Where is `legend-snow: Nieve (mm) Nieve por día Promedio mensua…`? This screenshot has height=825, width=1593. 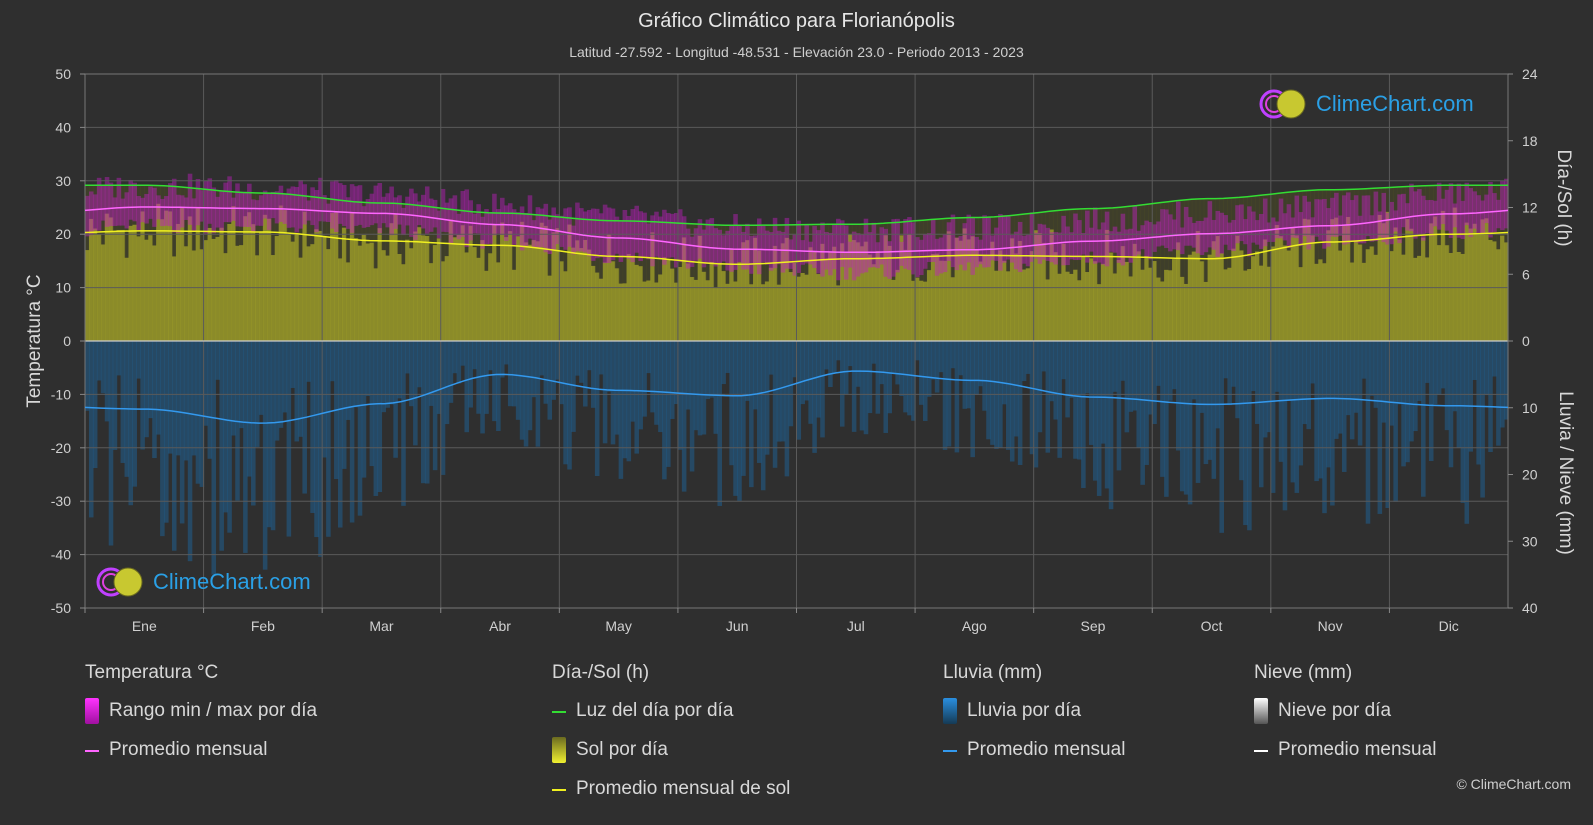 legend-snow: Nieve (mm) Nieve por día Promedio mensua… is located at coordinates (1345, 720).